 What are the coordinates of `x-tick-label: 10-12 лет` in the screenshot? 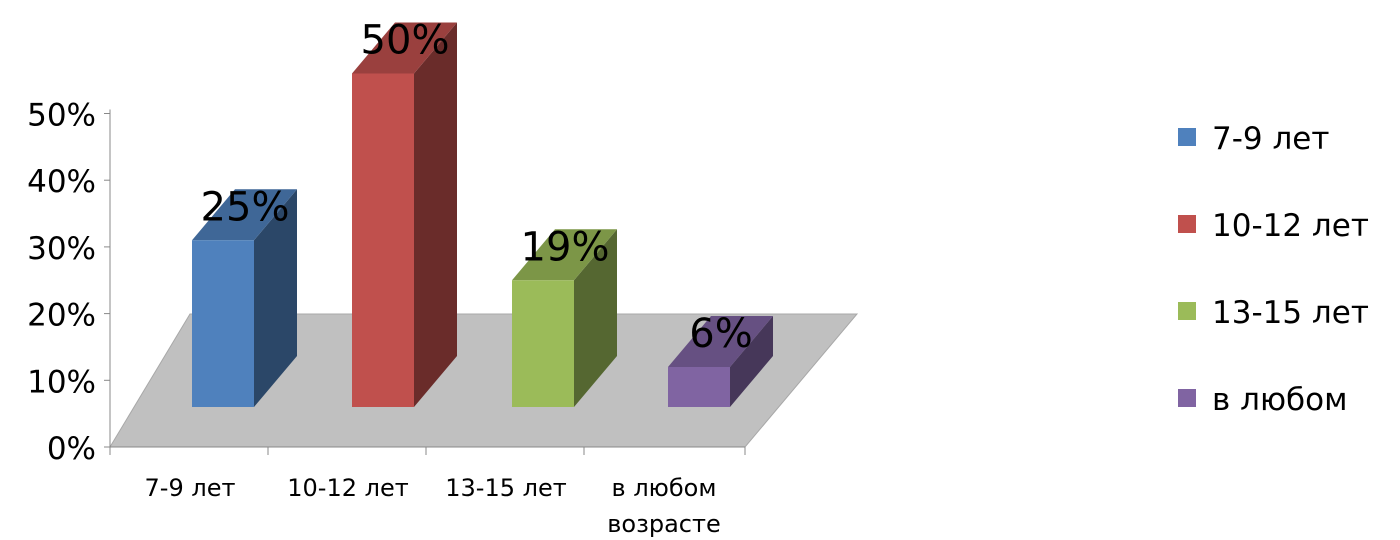 It's located at (347, 488).